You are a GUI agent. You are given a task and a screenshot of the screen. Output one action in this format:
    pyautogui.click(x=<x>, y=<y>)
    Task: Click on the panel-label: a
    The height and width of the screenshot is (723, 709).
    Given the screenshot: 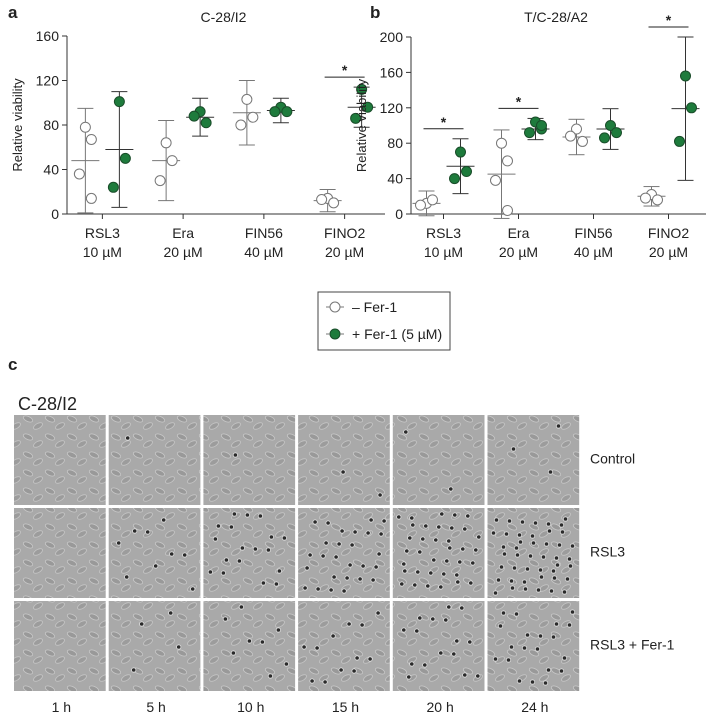 What is the action you would take?
    pyautogui.click(x=13, y=12)
    